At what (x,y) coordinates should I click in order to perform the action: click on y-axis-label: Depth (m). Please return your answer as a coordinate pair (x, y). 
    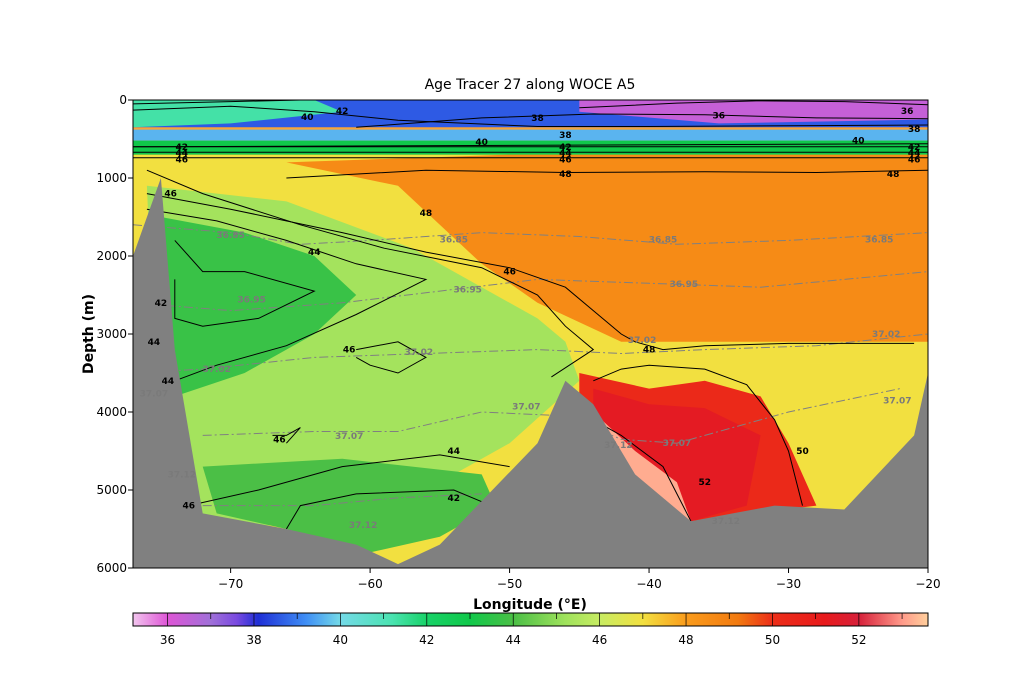
    Looking at the image, I should click on (89, 334).